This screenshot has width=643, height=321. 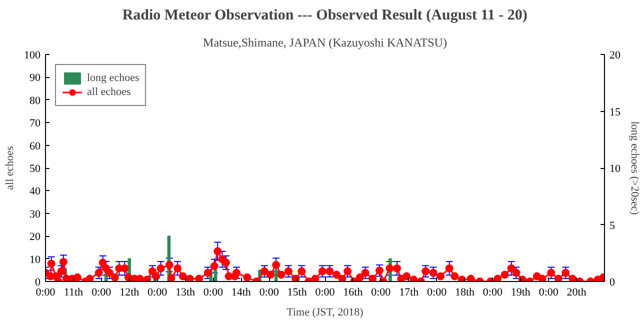 I want to click on y-tick-label: 100, so click(x=32, y=56).